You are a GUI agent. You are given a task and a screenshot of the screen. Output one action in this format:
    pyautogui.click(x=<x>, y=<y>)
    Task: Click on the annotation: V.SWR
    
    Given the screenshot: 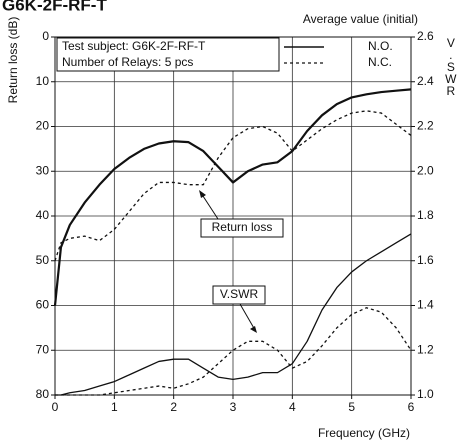 What is the action you would take?
    pyautogui.click(x=239, y=294)
    